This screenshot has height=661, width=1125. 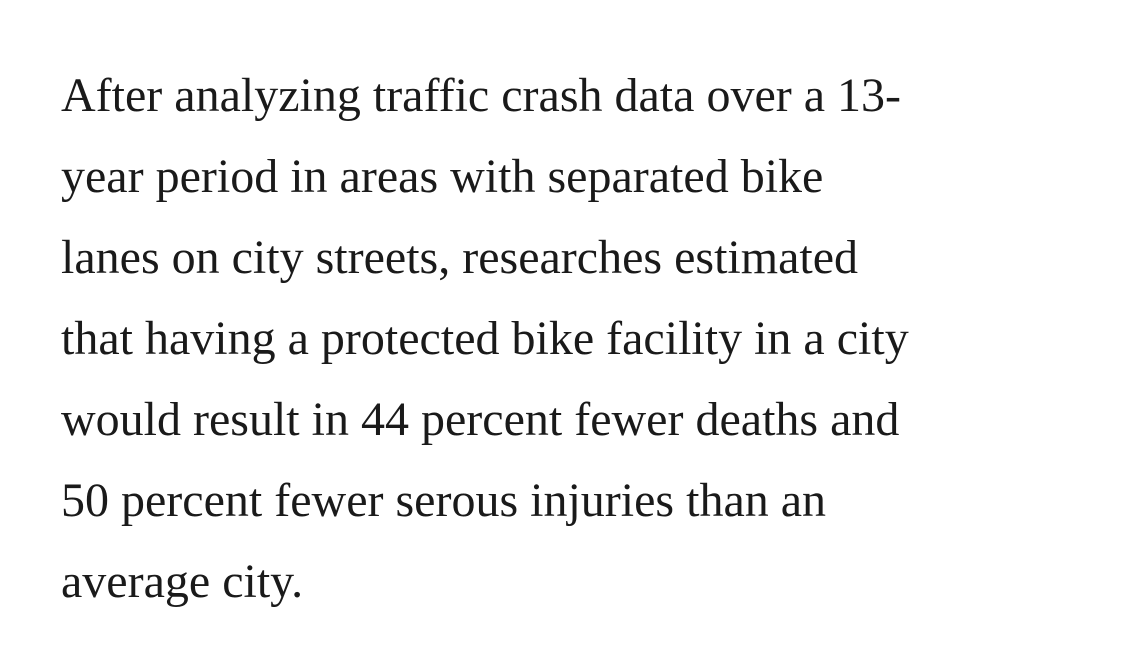 I want to click on paragraph-line: average city., so click(x=182, y=581).